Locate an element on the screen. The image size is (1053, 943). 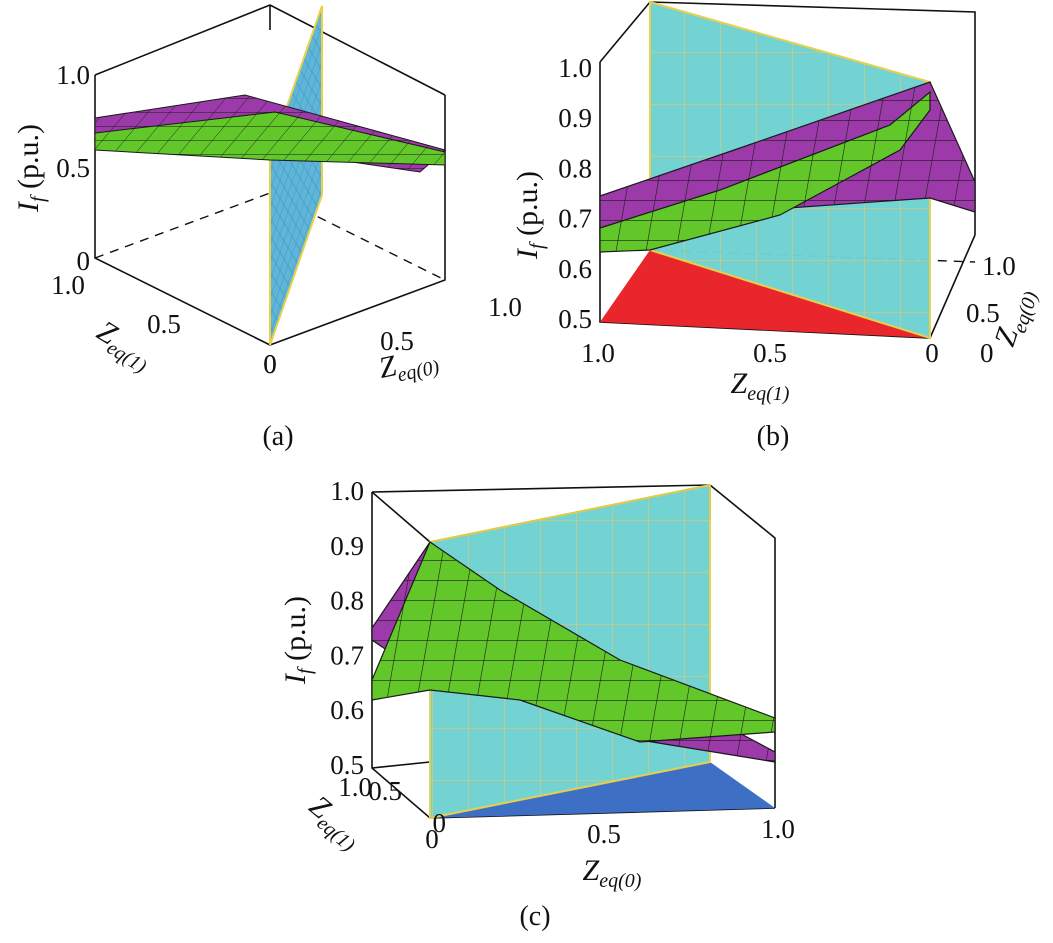
panel-a-x-tick: 1.0 is located at coordinates (68, 285).